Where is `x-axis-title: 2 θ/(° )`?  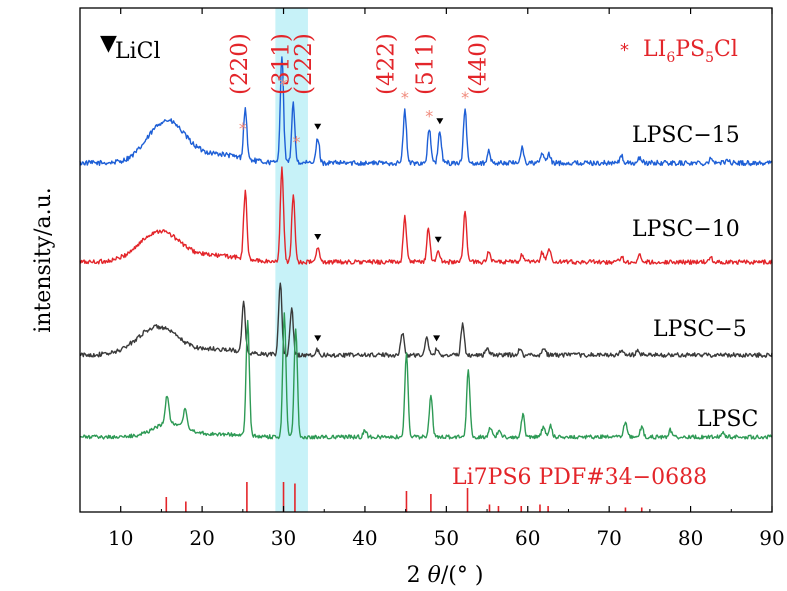 x-axis-title: 2 θ/(° ) is located at coordinates (445, 575).